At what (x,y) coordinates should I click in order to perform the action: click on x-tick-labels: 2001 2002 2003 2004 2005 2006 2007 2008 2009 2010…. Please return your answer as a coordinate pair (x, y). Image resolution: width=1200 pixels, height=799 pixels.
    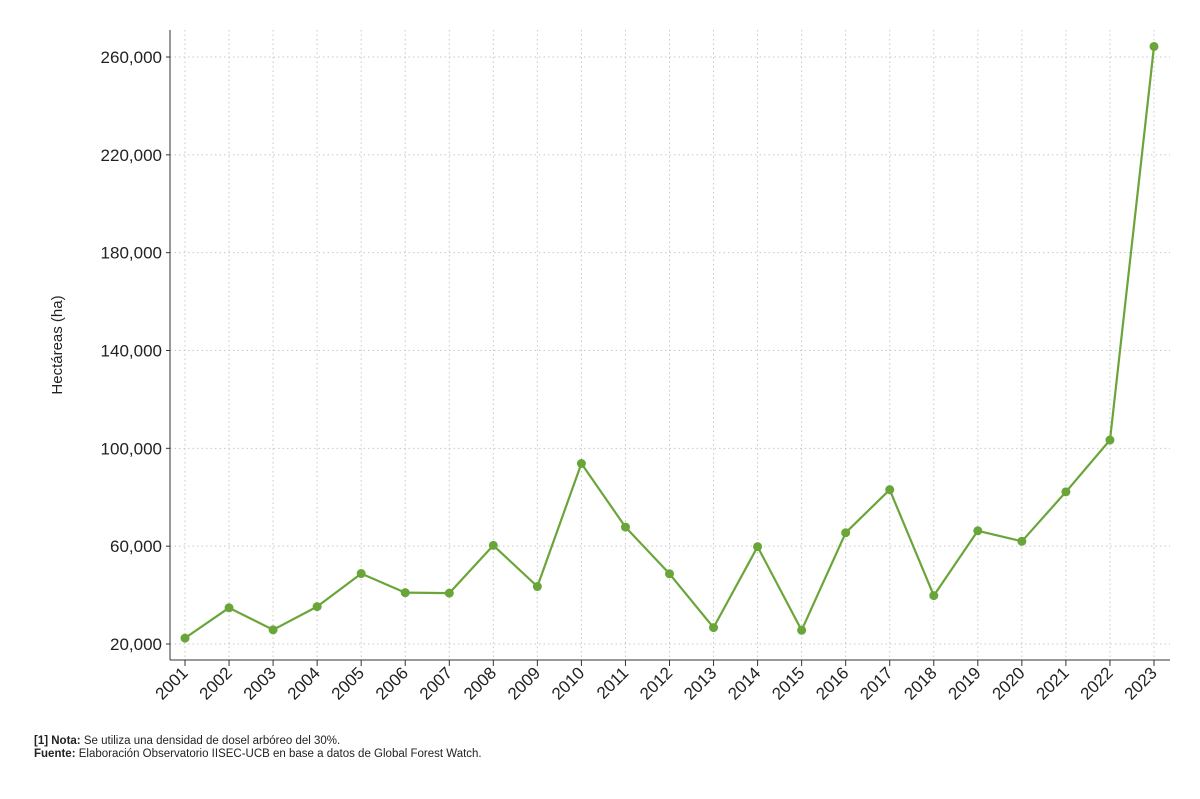
    Looking at the image, I should click on (656, 683).